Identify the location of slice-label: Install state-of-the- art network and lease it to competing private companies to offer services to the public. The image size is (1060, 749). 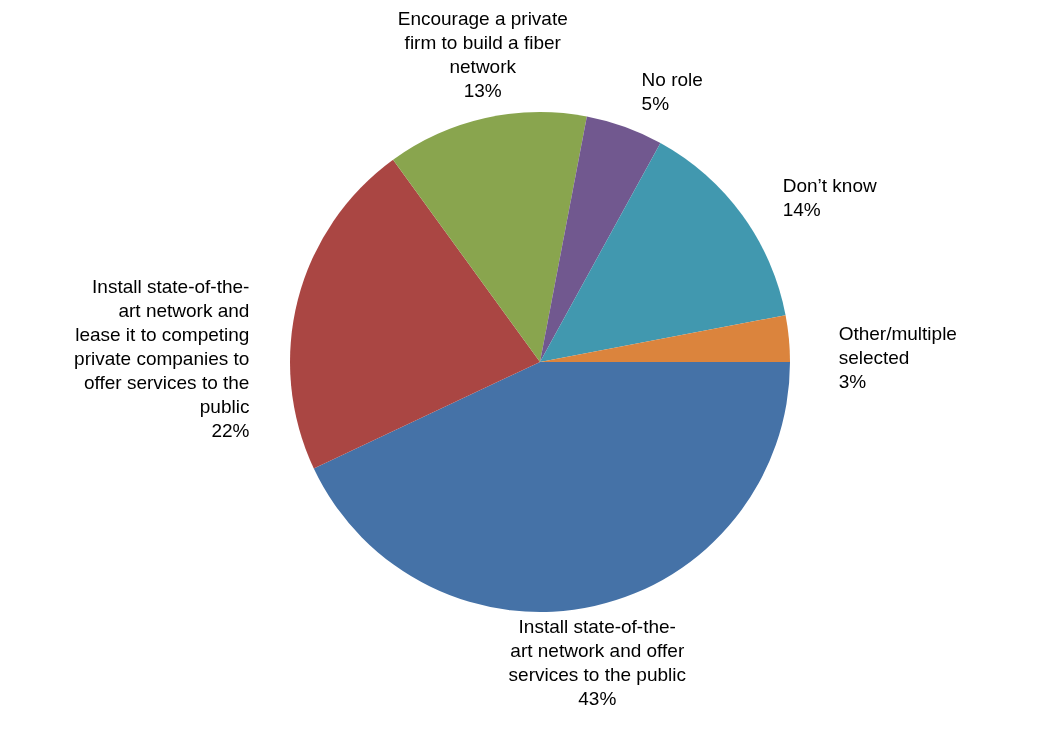
(162, 347).